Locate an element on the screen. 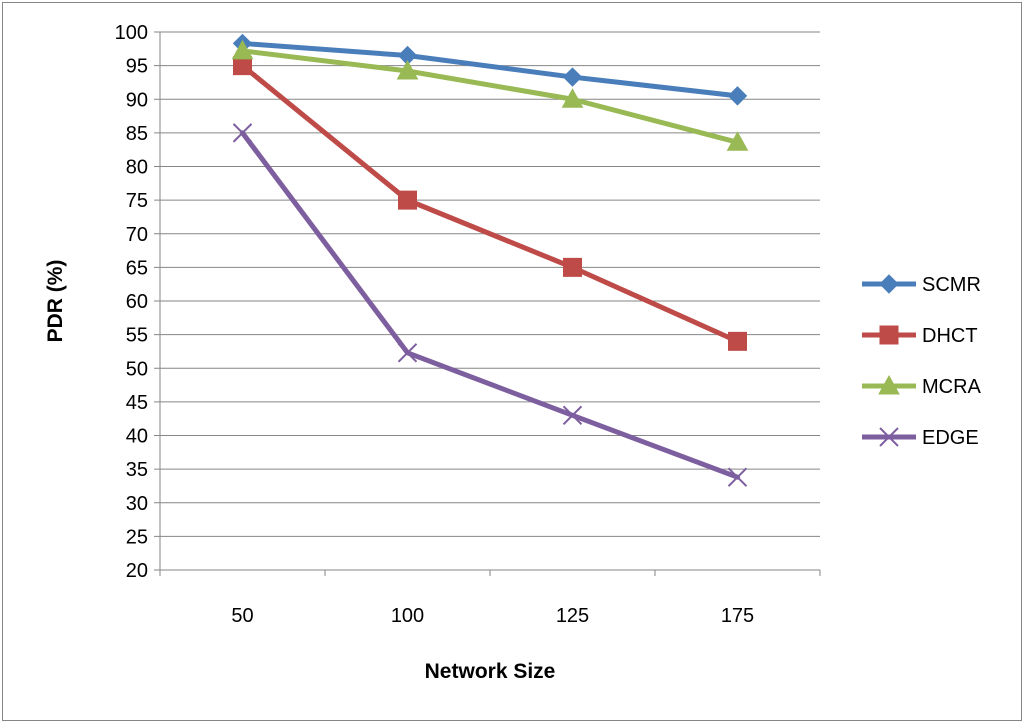 The width and height of the screenshot is (1024, 723). x-tick-label: 175 is located at coordinates (737, 616).